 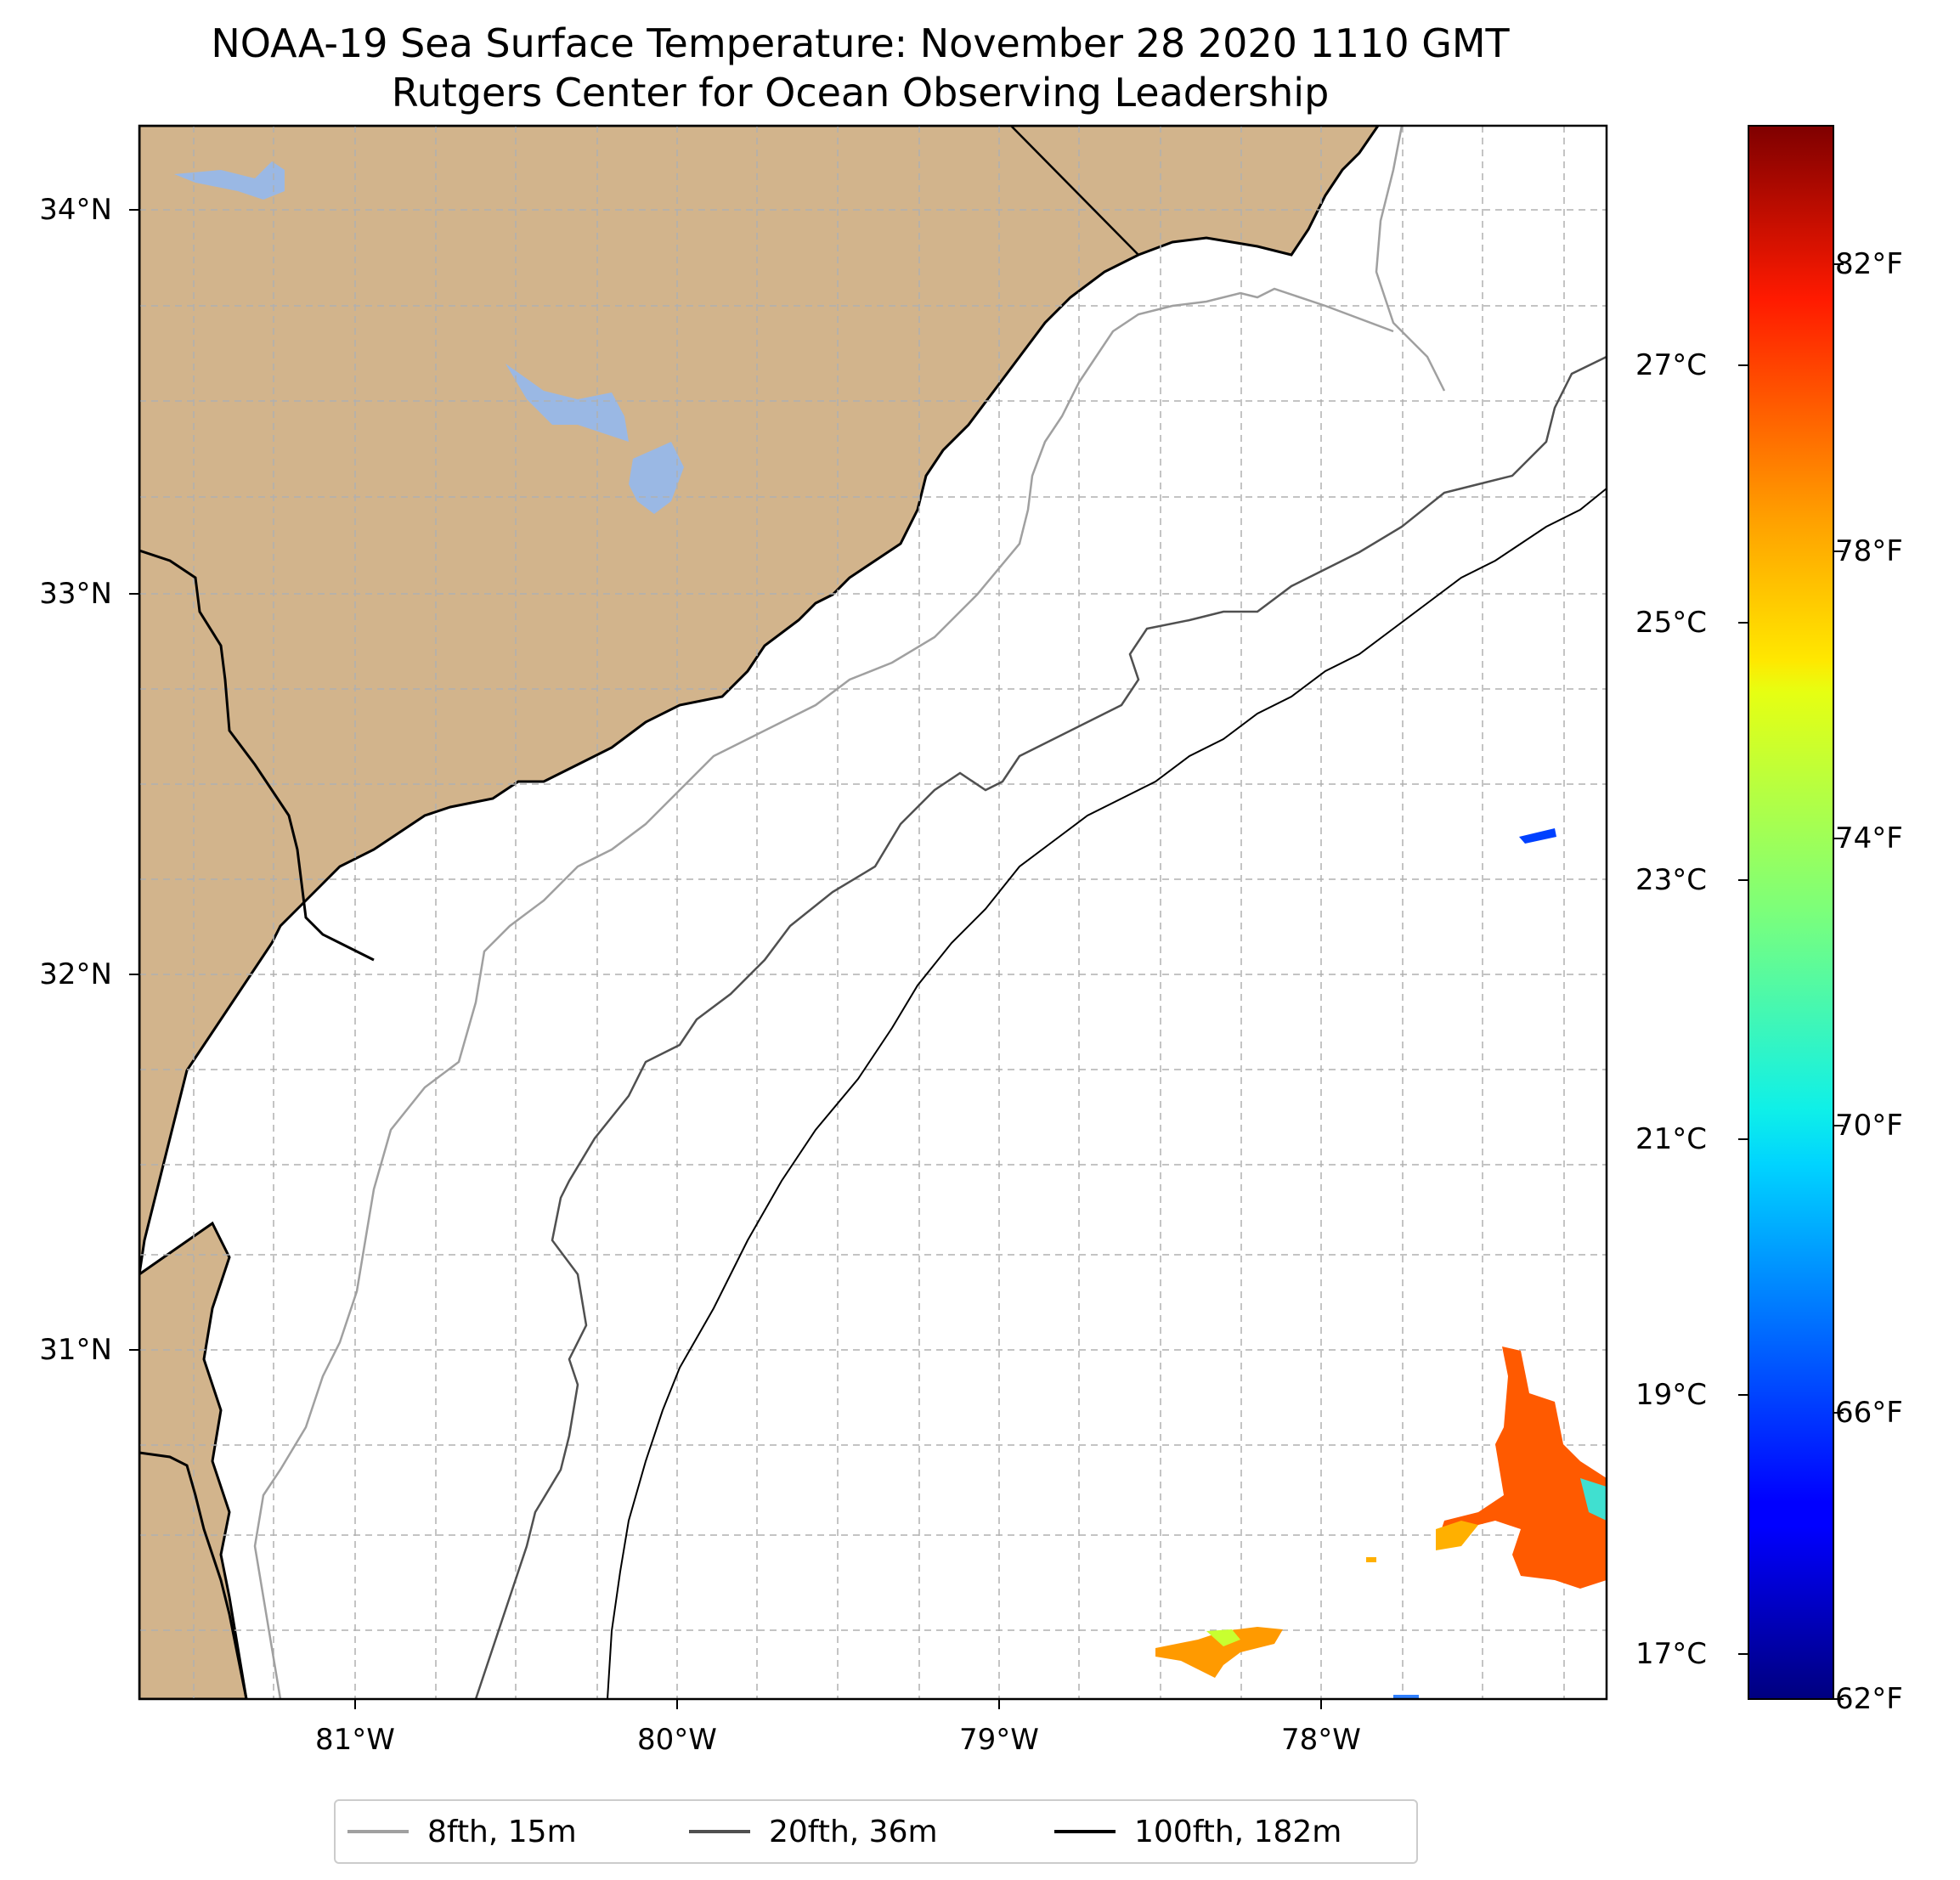 I want to click on river-border, so click(x=257, y=756).